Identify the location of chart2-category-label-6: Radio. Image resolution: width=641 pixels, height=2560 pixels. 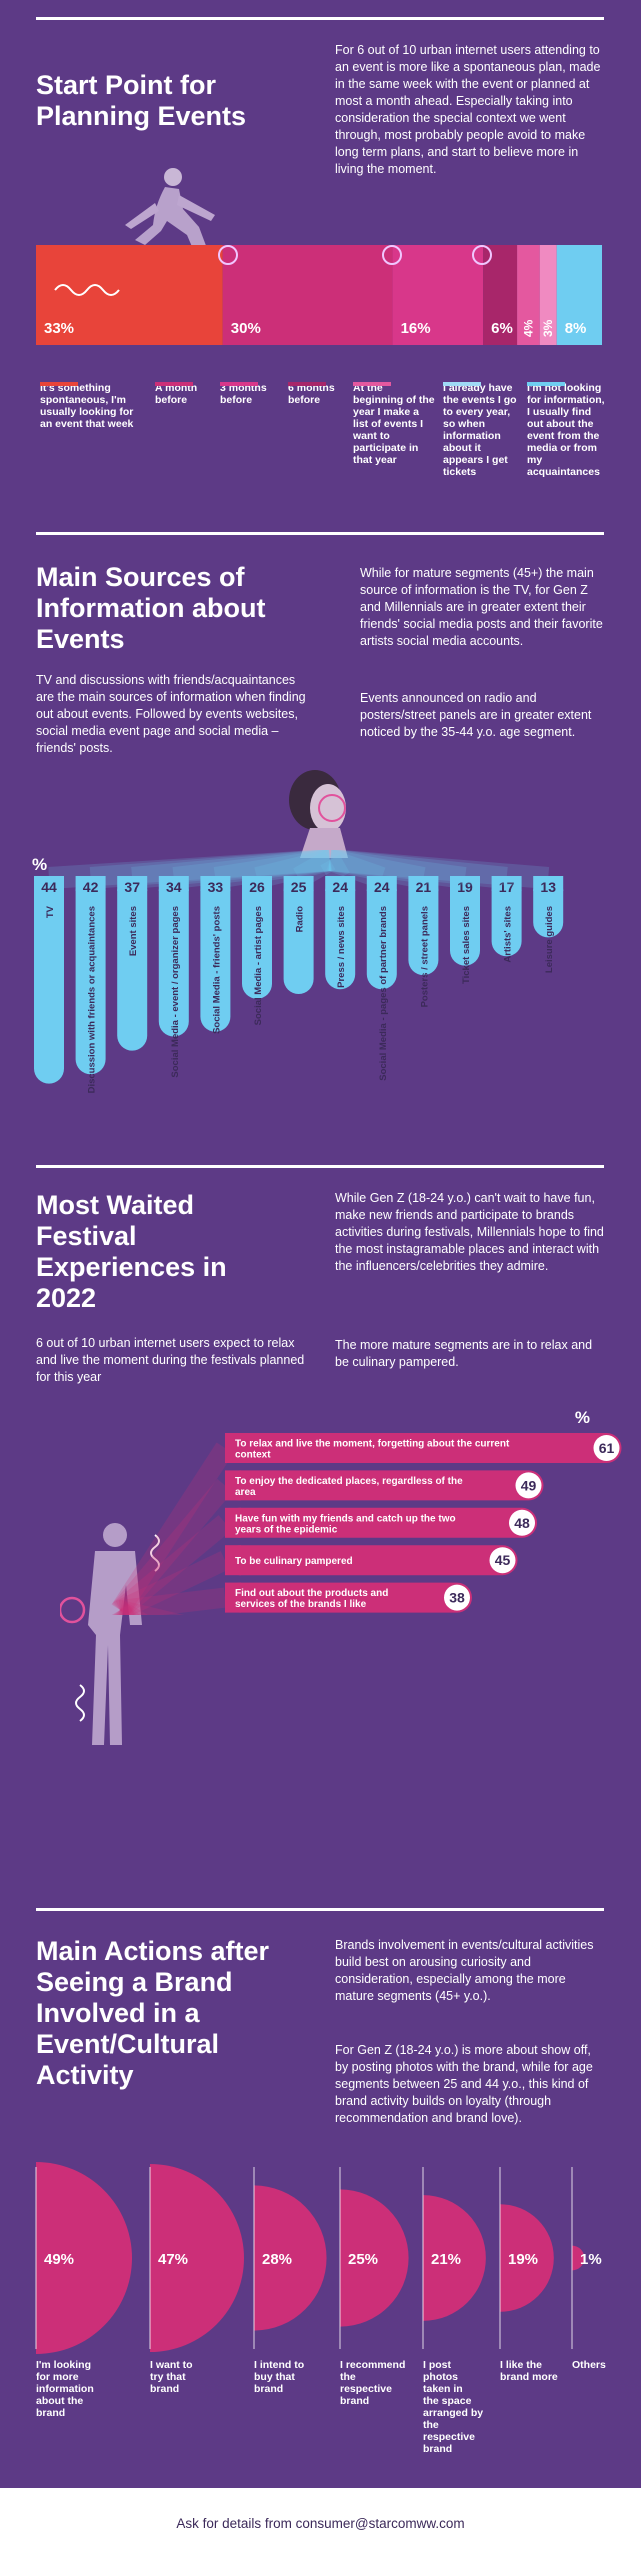
(300, 919).